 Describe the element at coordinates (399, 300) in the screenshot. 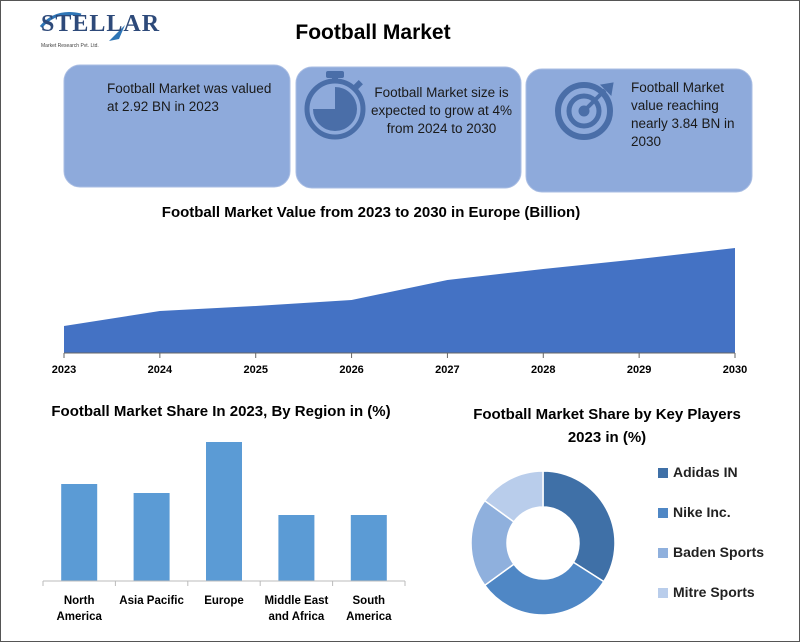

I see `area` at that location.